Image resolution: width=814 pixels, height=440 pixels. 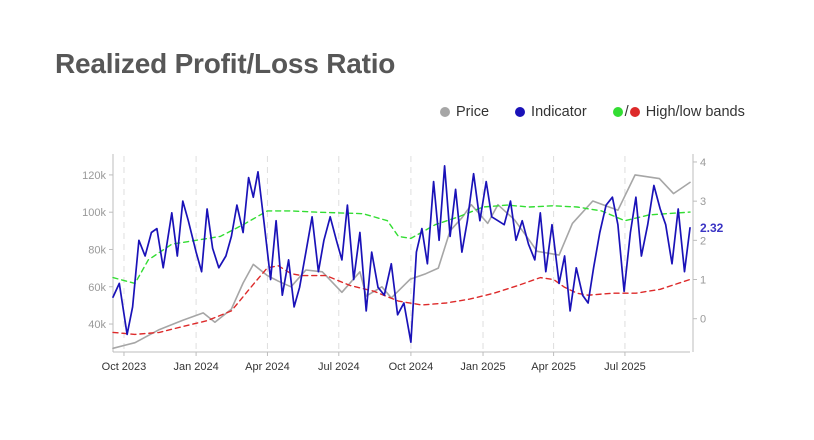 What do you see at coordinates (97, 288) in the screenshot?
I see `y-left-tick-label-1: 60k` at bounding box center [97, 288].